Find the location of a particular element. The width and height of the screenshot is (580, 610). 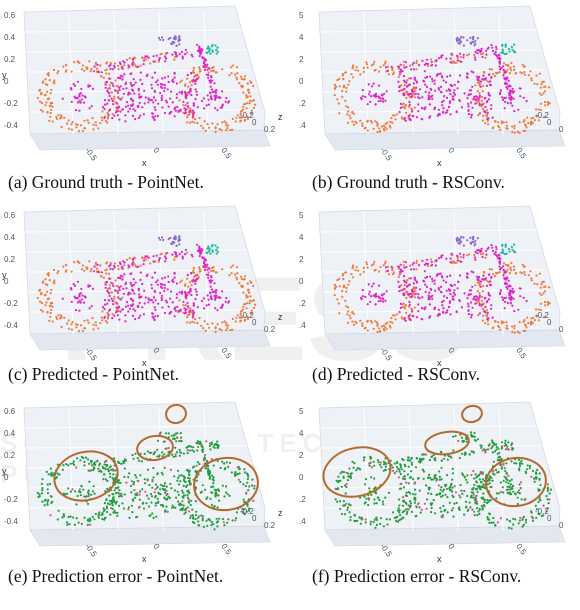

caption-e: (e) Prediction error - PointNet. is located at coordinates (116, 576).